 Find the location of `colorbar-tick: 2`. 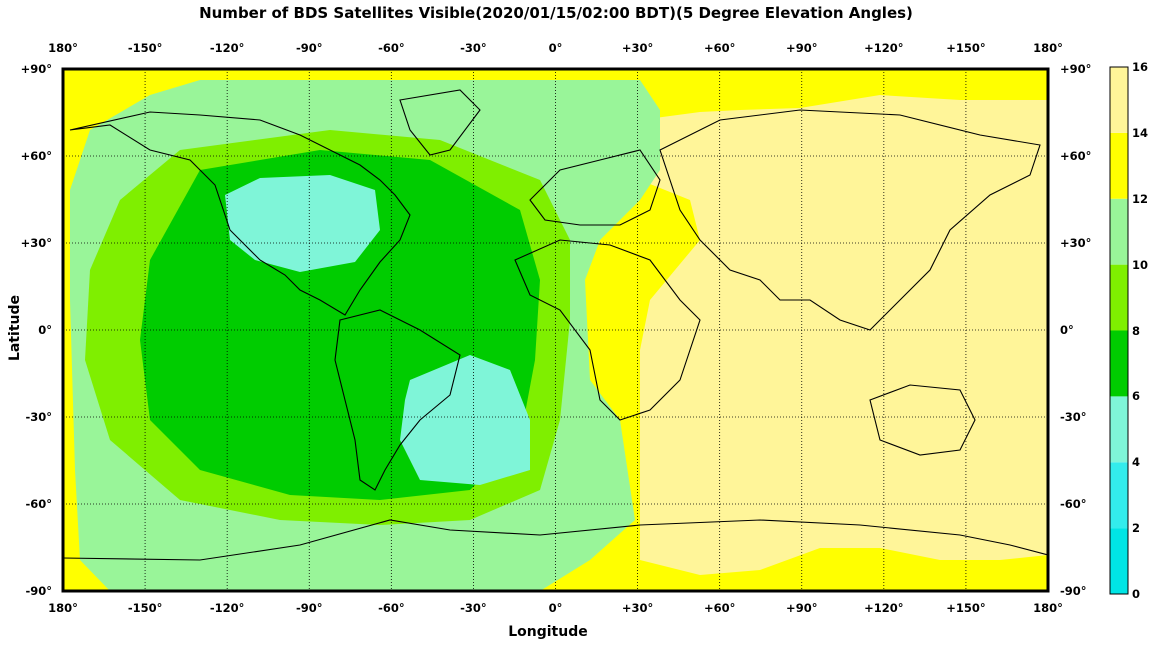

colorbar-tick: 2 is located at coordinates (1136, 528).